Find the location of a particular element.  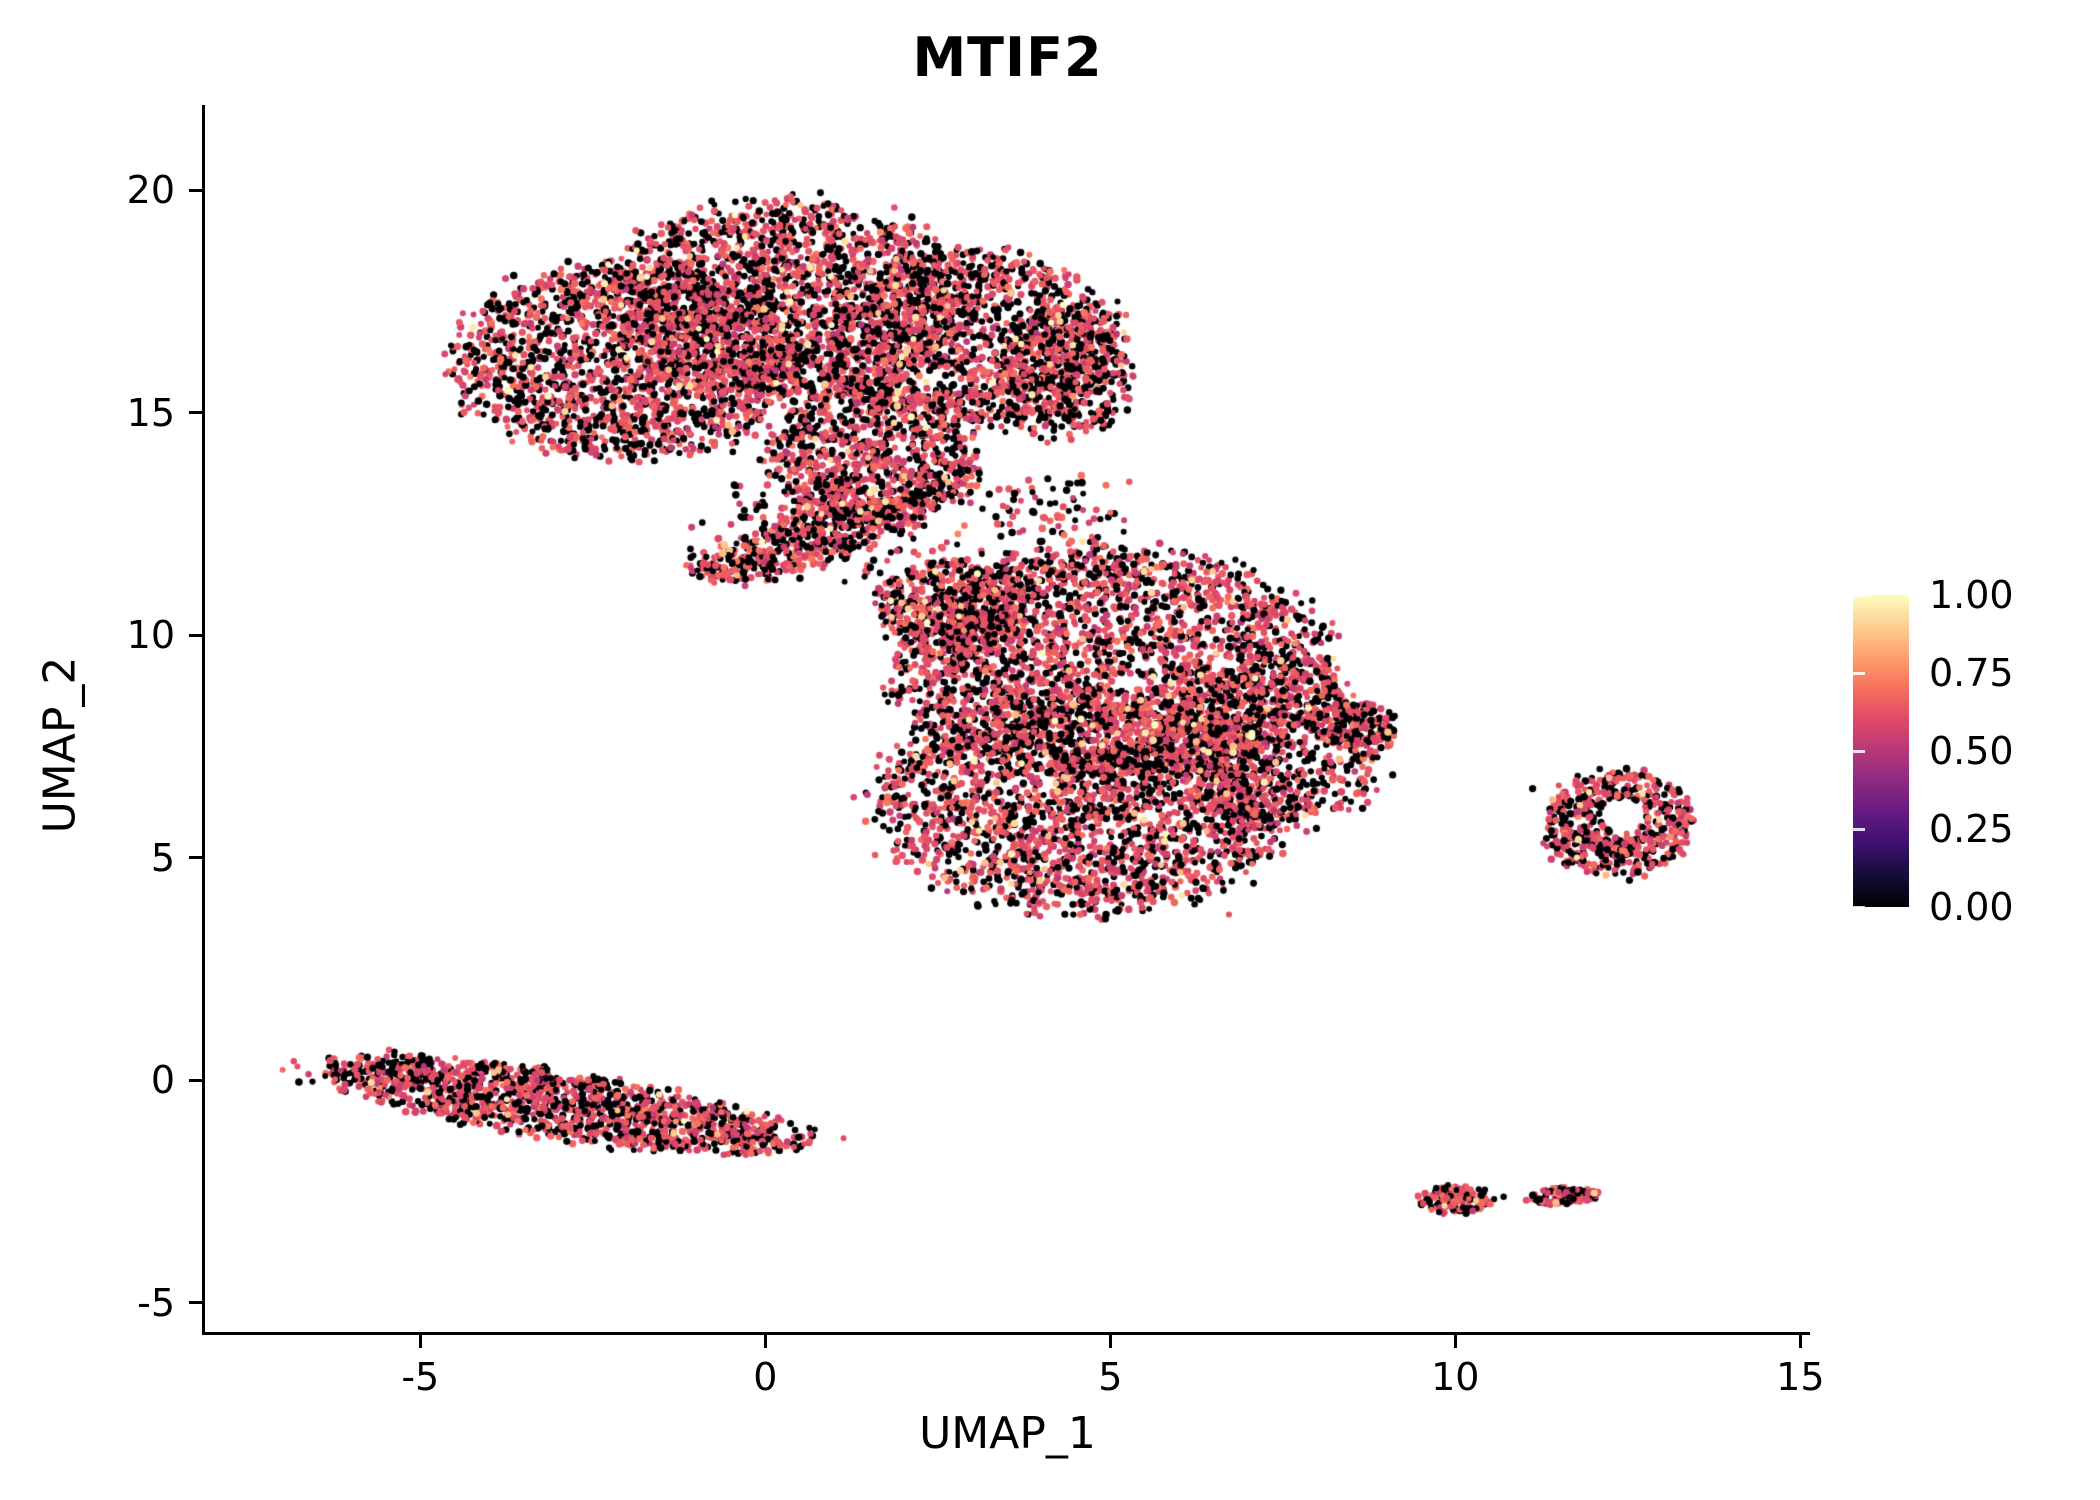

colorbar-tick-label: 0.00 is located at coordinates (1971, 907).